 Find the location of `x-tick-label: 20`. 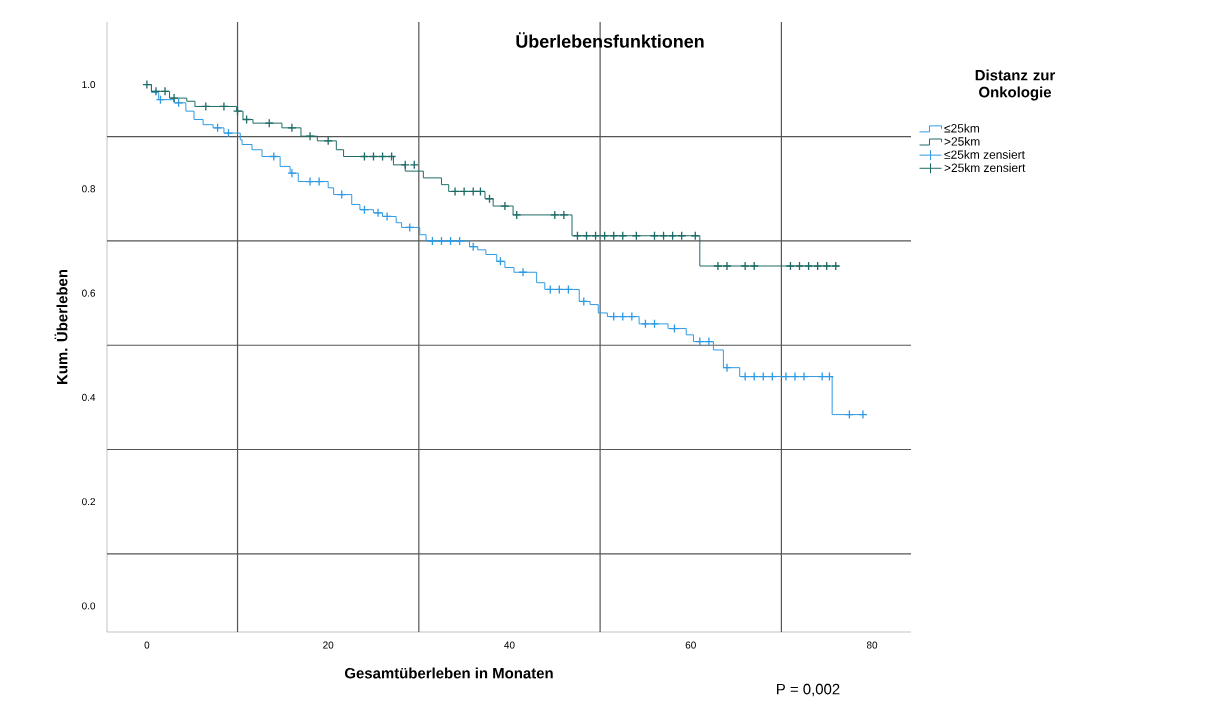

x-tick-label: 20 is located at coordinates (328, 645).